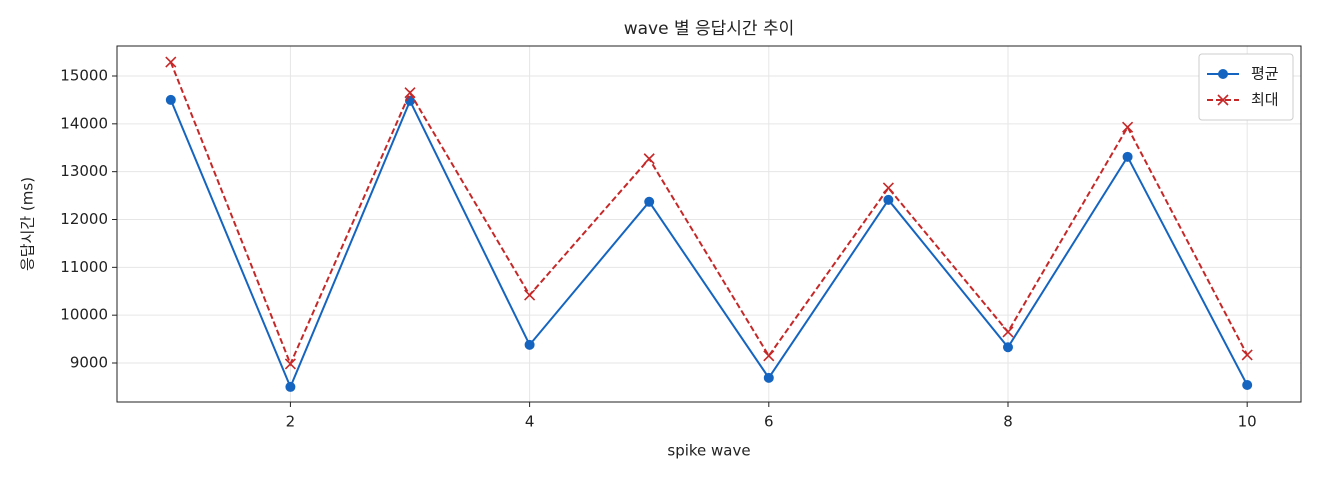  Describe the element at coordinates (1265, 100) in the screenshot. I see `legend-label: 최대` at that location.